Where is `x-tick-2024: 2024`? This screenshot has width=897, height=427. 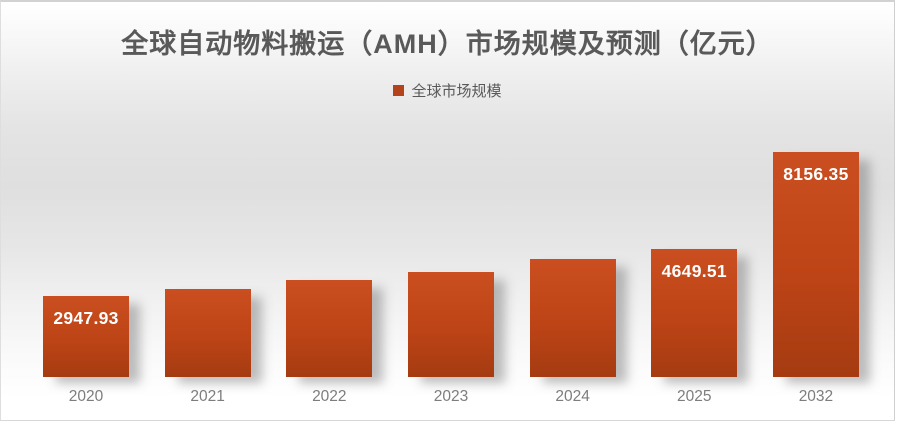 x-tick-2024: 2024 is located at coordinates (572, 396).